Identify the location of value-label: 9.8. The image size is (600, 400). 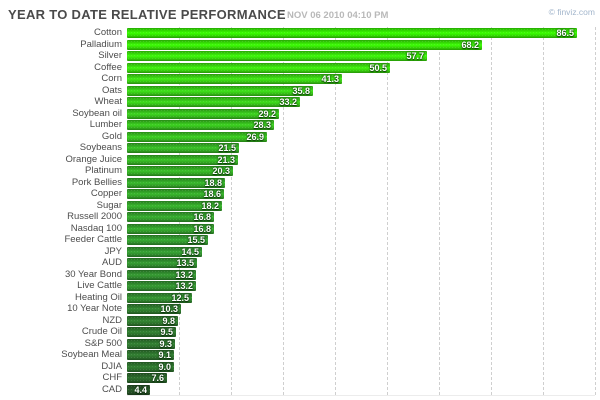
(168, 320).